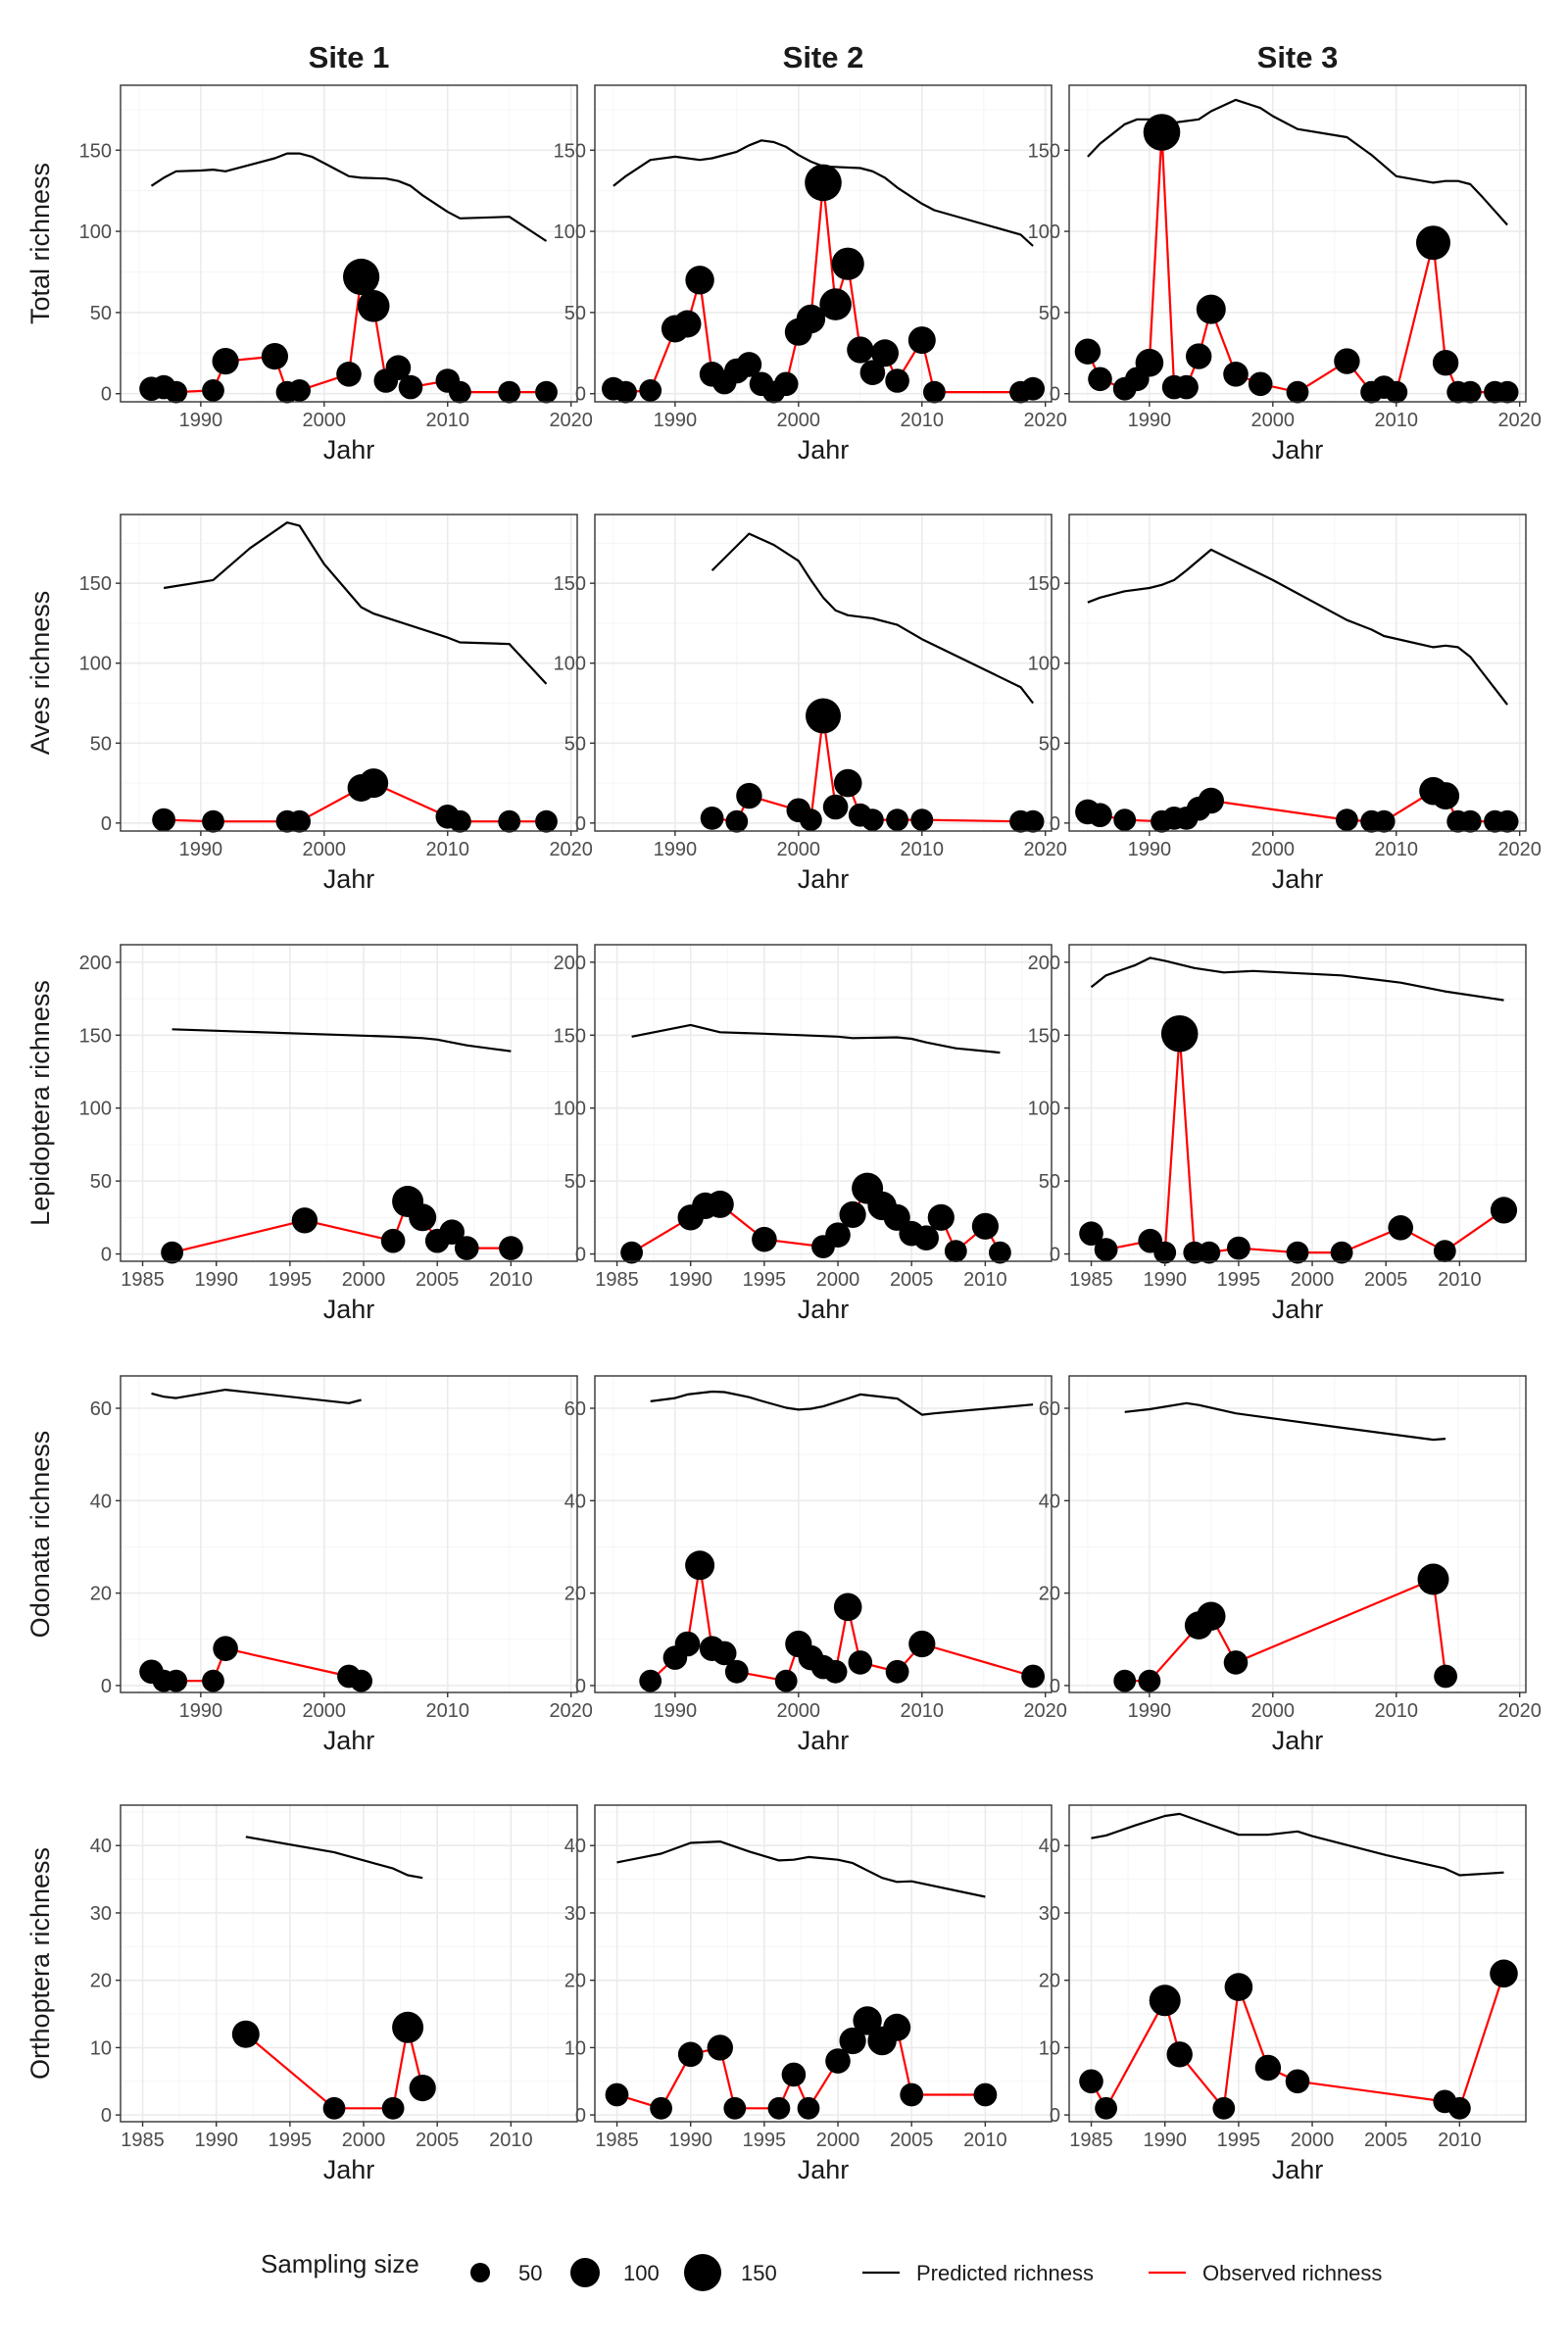  Describe the element at coordinates (1386, 2140) in the screenshot. I see `x-tick-label: 2005` at that location.